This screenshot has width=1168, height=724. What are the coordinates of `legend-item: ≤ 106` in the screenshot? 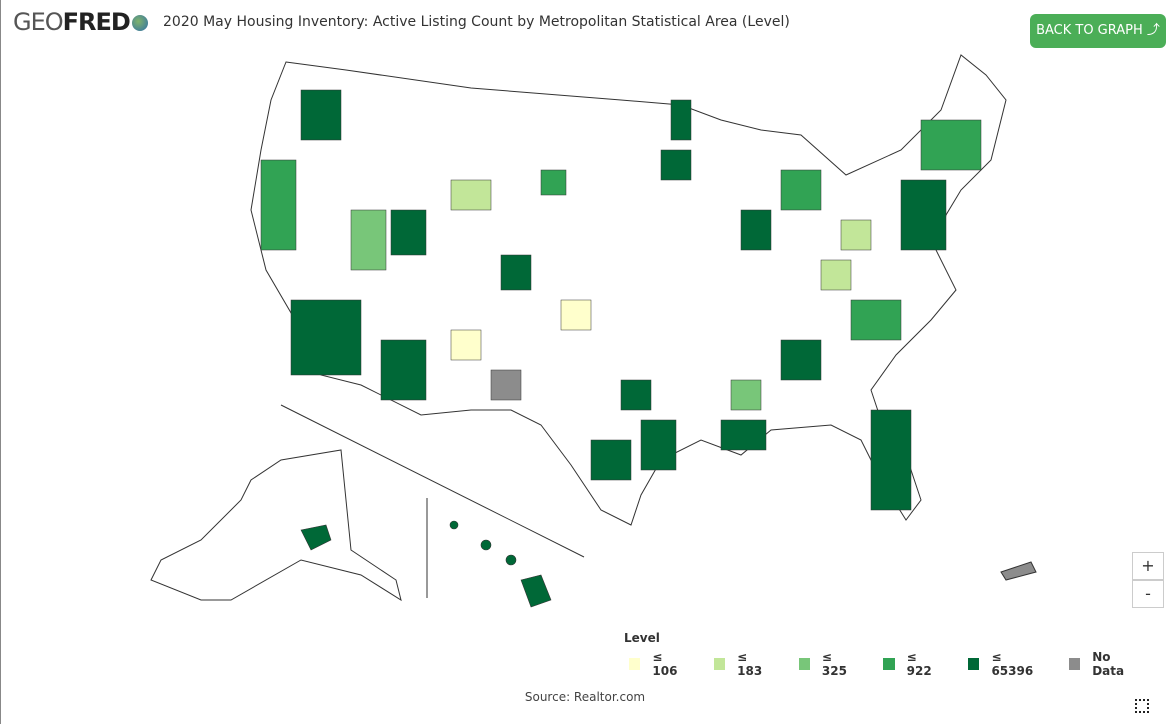 It's located at (659, 664).